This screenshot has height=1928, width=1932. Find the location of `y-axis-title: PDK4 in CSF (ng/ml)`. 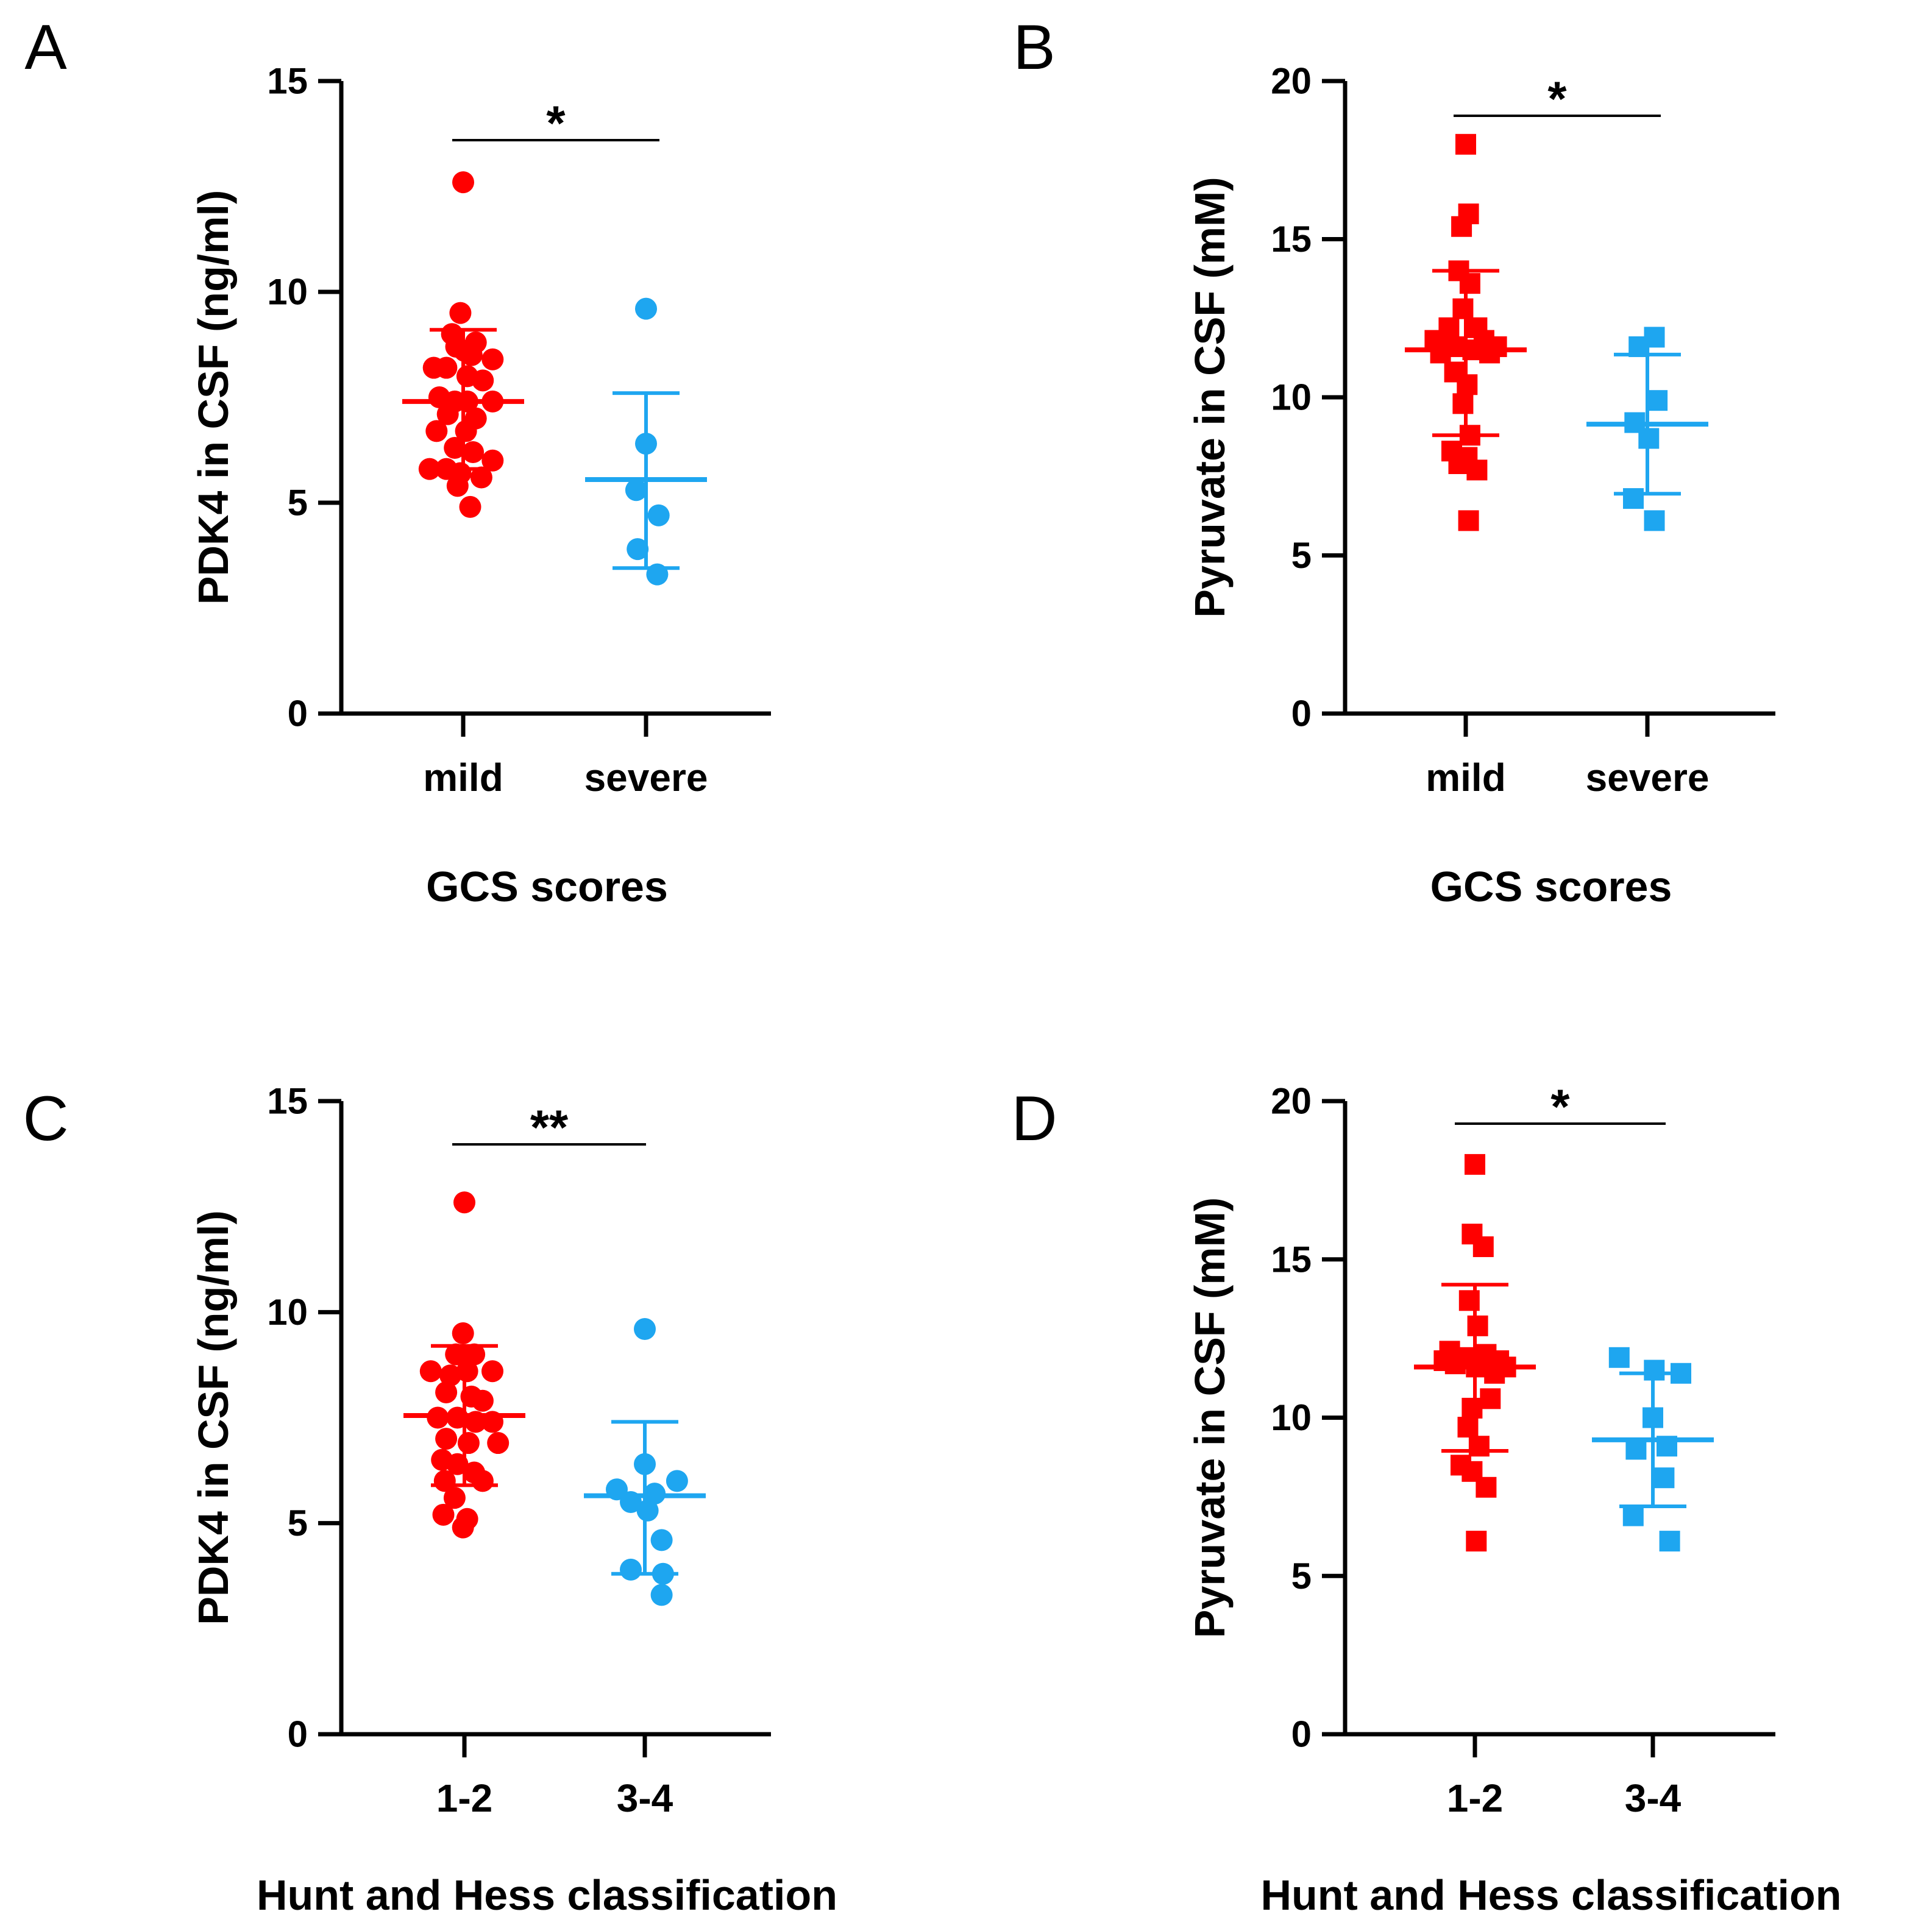

y-axis-title: PDK4 in CSF (ng/ml) is located at coordinates (213, 397).